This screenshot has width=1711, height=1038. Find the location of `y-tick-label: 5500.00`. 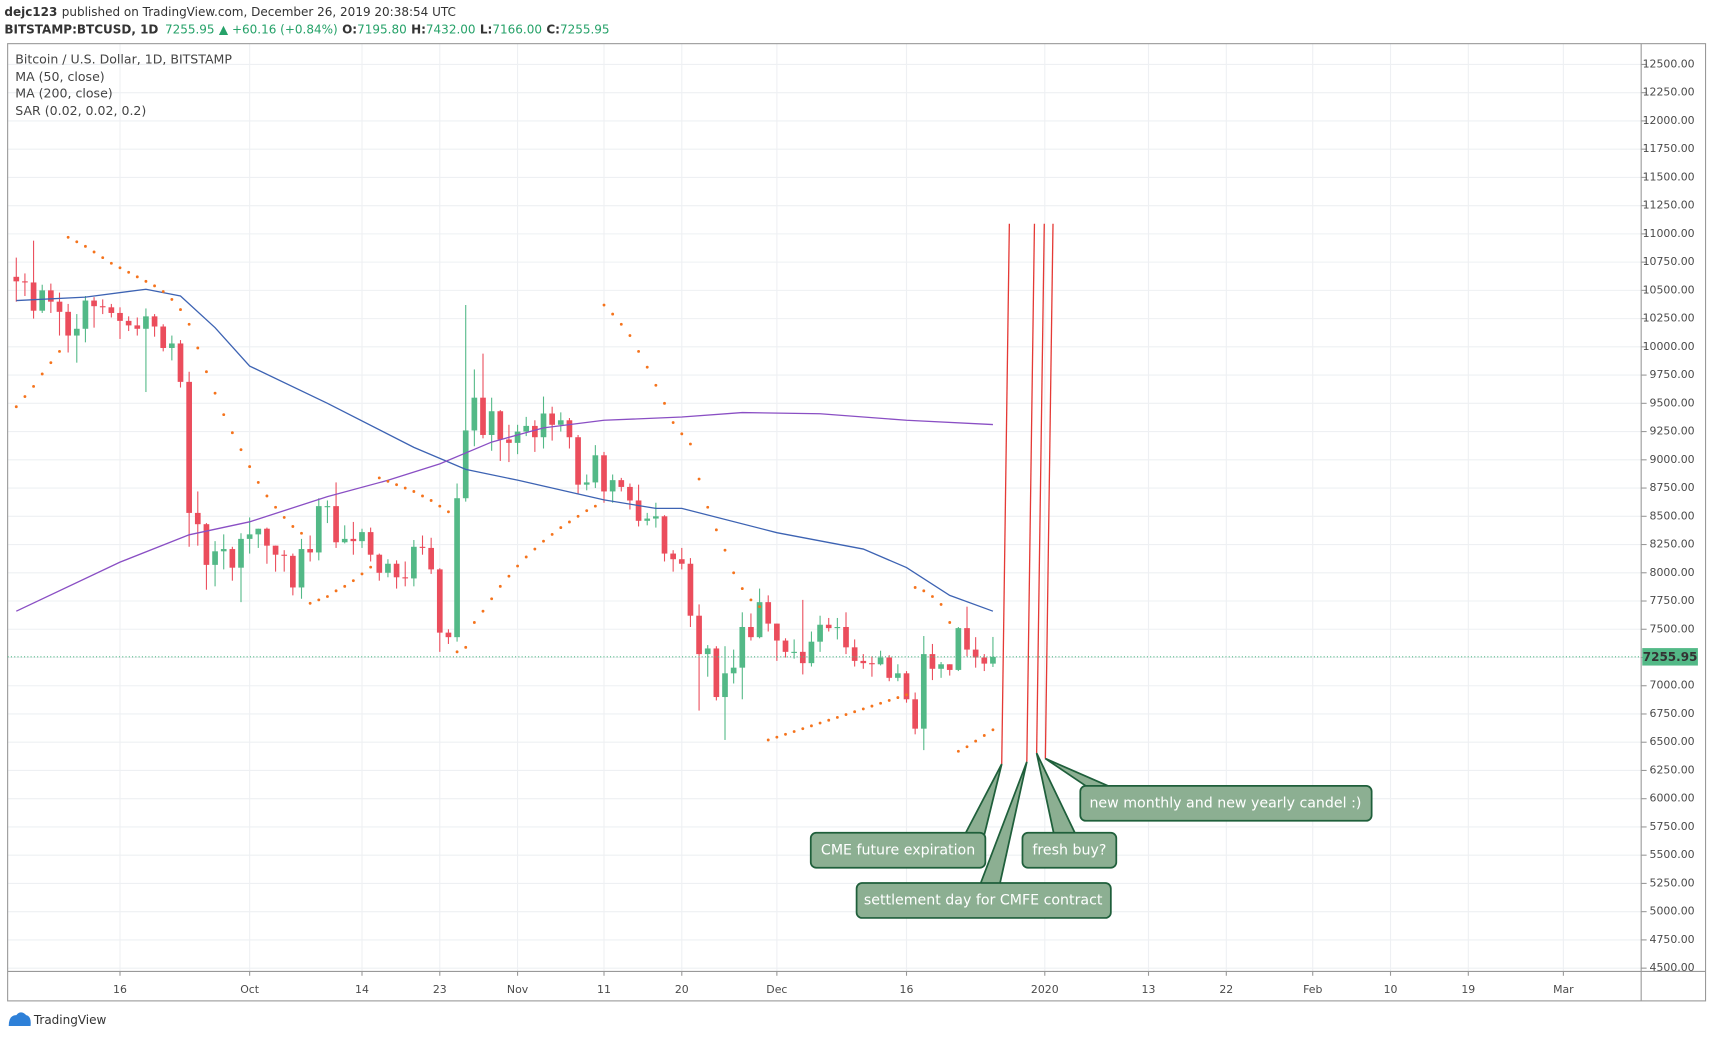

y-tick-label: 5500.00 is located at coordinates (1672, 854).